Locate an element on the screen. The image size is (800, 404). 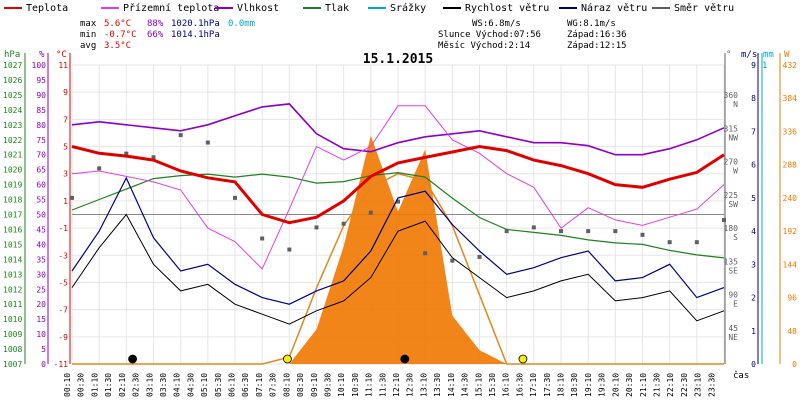
tick-dir-name: N is located at coordinates (735, 104).